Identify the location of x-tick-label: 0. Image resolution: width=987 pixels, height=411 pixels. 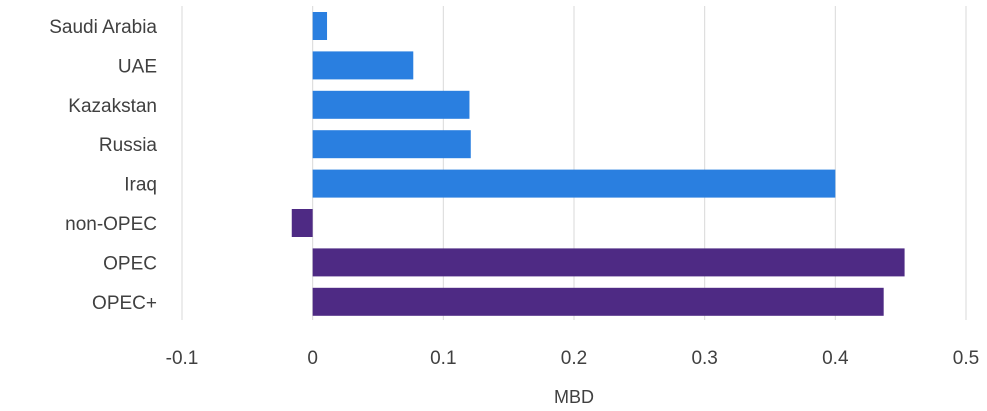
(312, 358).